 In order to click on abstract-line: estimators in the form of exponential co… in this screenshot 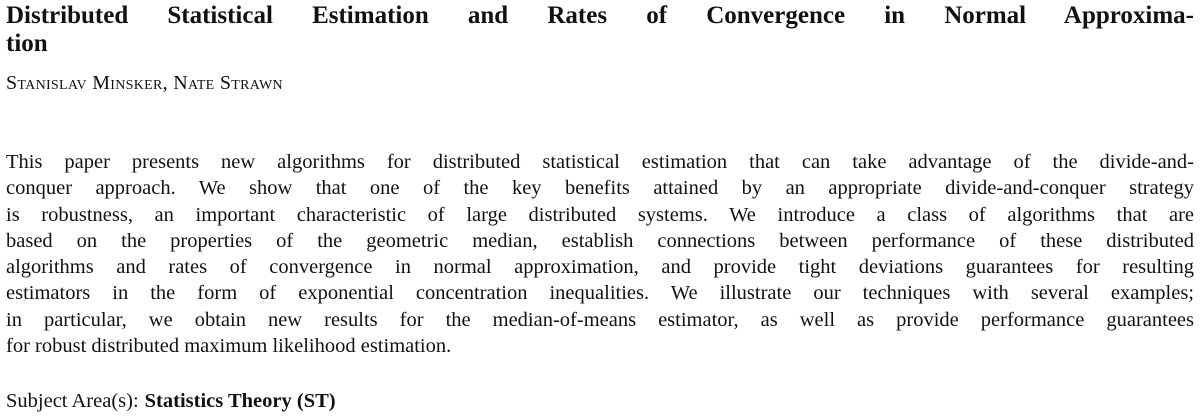, I will do `click(600, 293)`.